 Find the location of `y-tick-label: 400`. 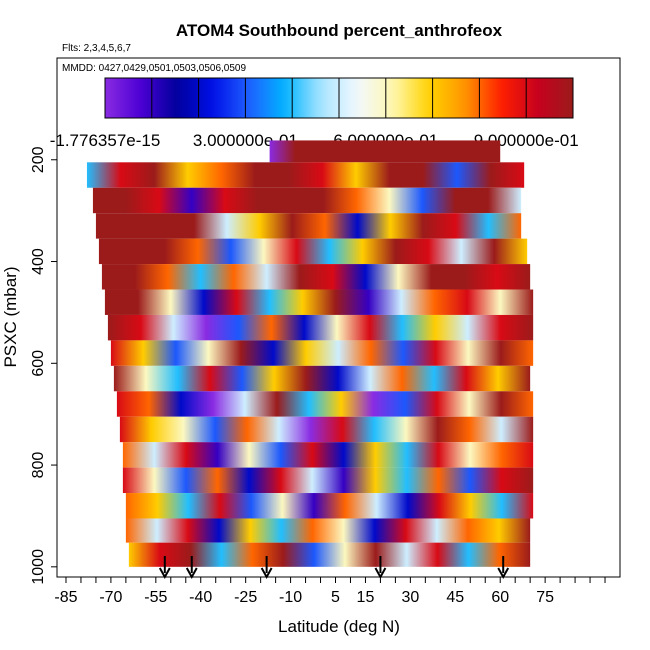

y-tick-label: 400 is located at coordinates (38, 261).